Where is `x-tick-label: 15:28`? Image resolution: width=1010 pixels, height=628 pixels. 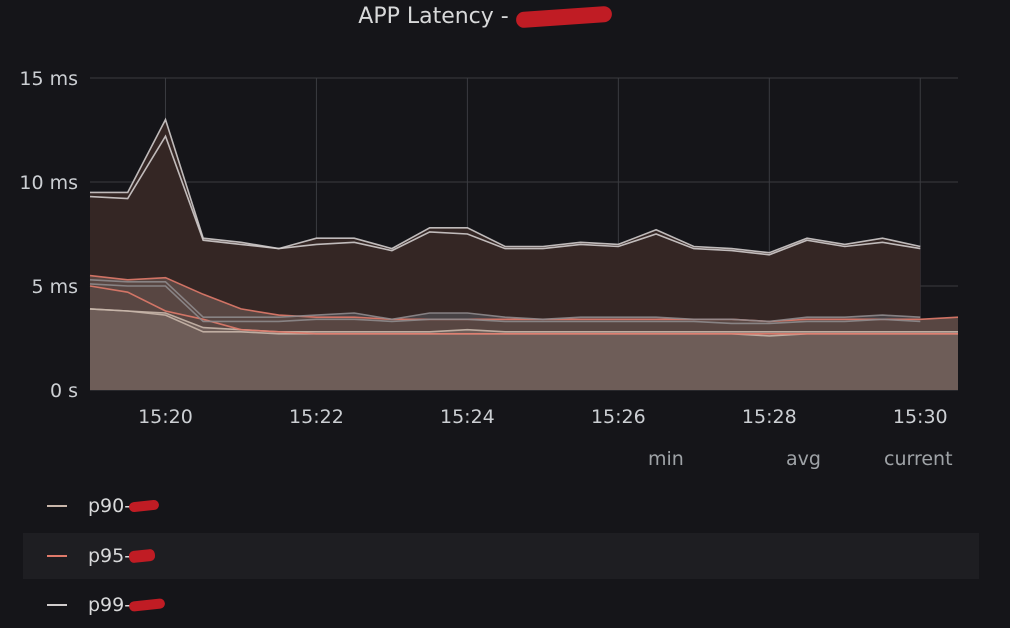 x-tick-label: 15:28 is located at coordinates (769, 417).